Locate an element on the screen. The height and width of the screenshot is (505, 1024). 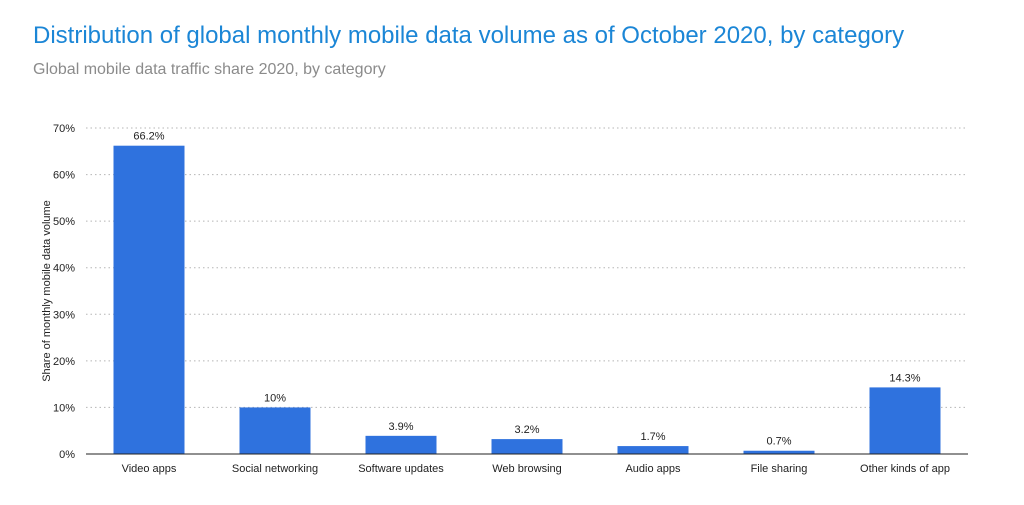
y-axis-ticks: 0% 10% 20% 30% 40% 50% 60% 70% is located at coordinates (64, 292).